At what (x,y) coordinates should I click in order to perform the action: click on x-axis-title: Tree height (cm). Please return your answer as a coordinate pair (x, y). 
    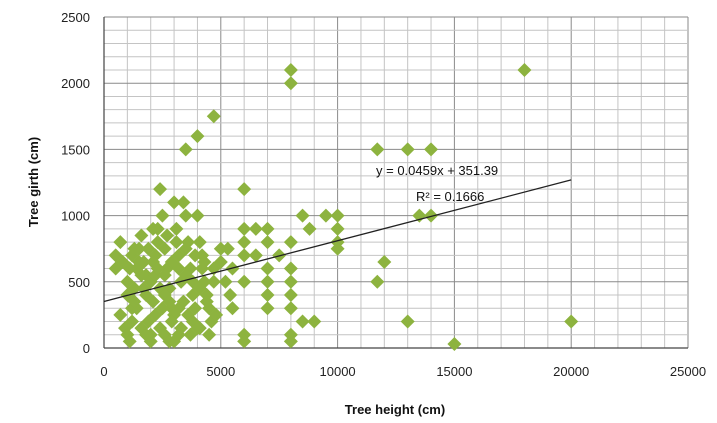
    Looking at the image, I should click on (395, 409).